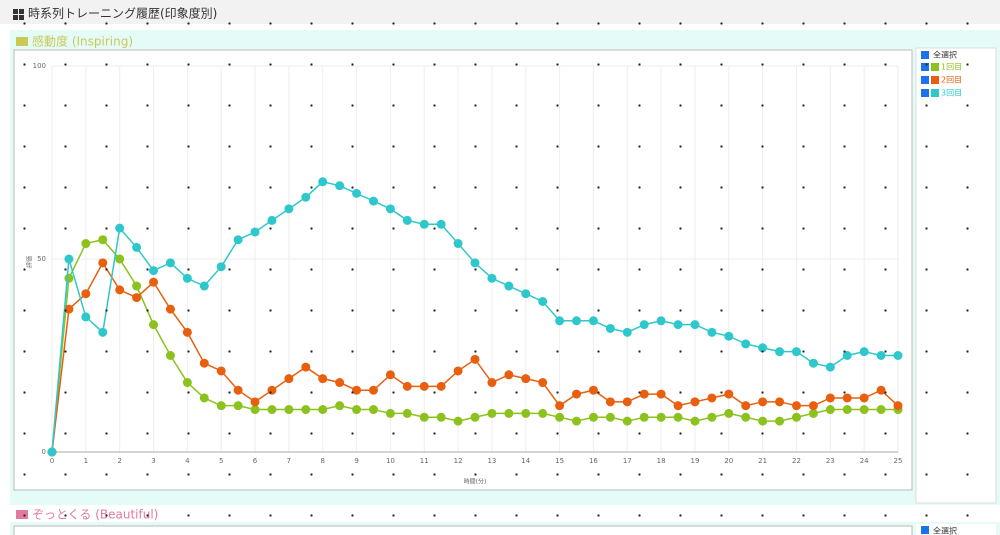 This screenshot has width=1000, height=535. Describe the element at coordinates (525, 461) in the screenshot. I see `x-tick-label: 14` at that location.